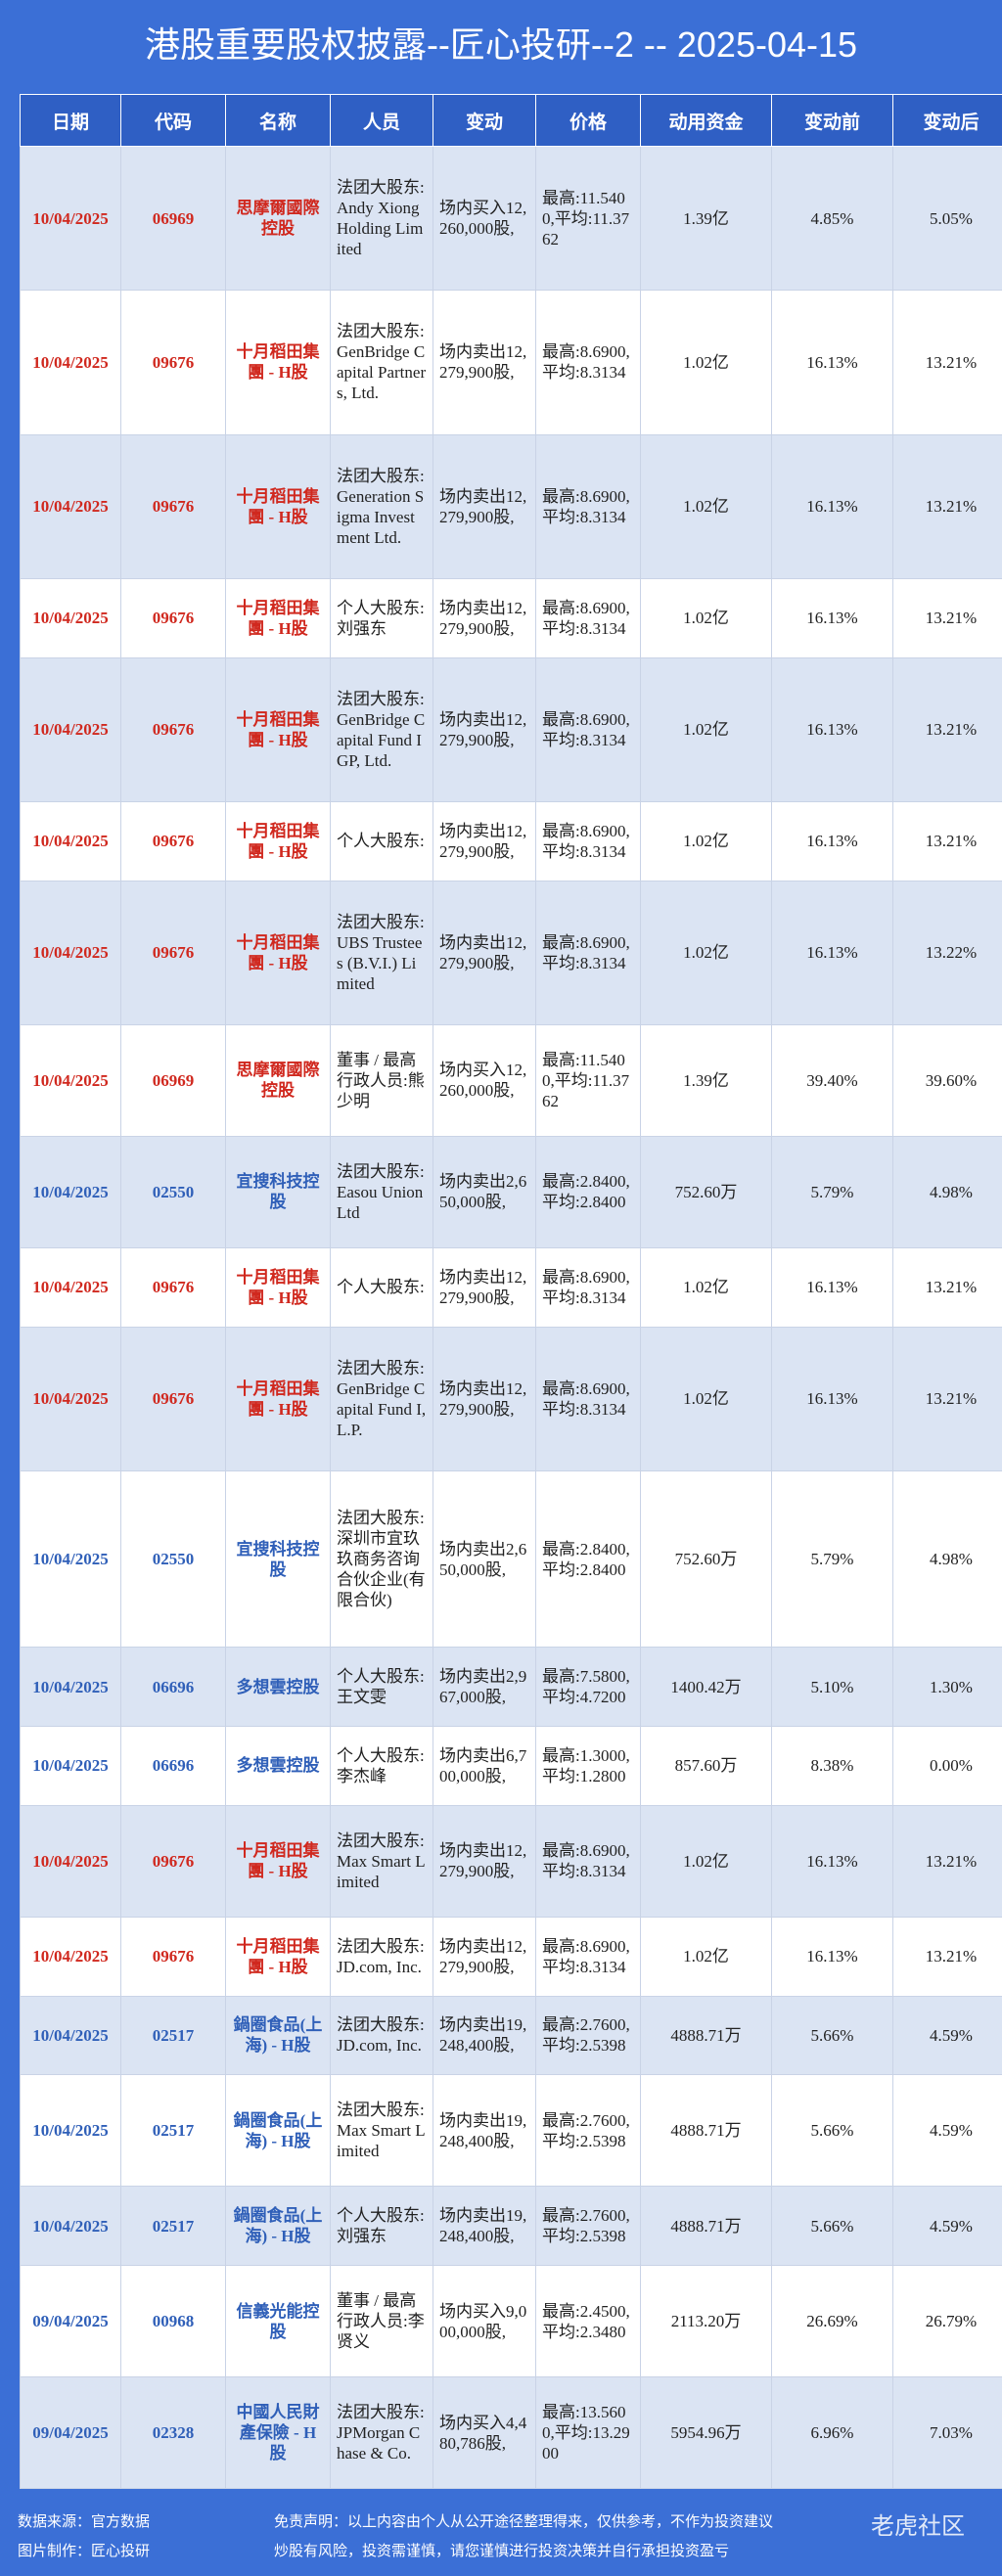  Describe the element at coordinates (381, 2226) in the screenshot. I see `cell: 个人大股东:刘强东` at that location.